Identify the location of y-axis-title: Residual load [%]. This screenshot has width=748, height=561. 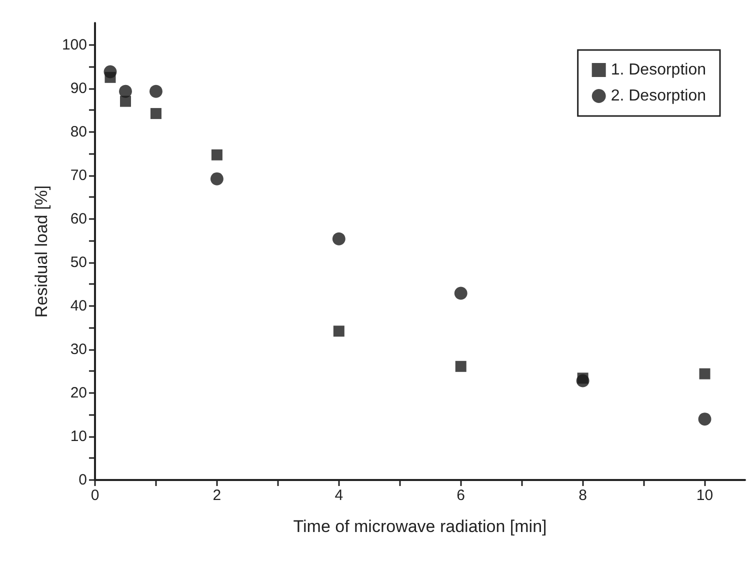
(41, 251).